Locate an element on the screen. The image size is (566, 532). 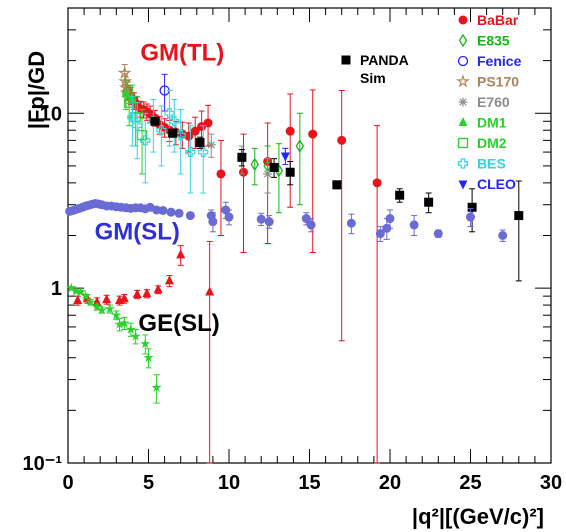
series-gm-sl-data is located at coordinates (286, 220).